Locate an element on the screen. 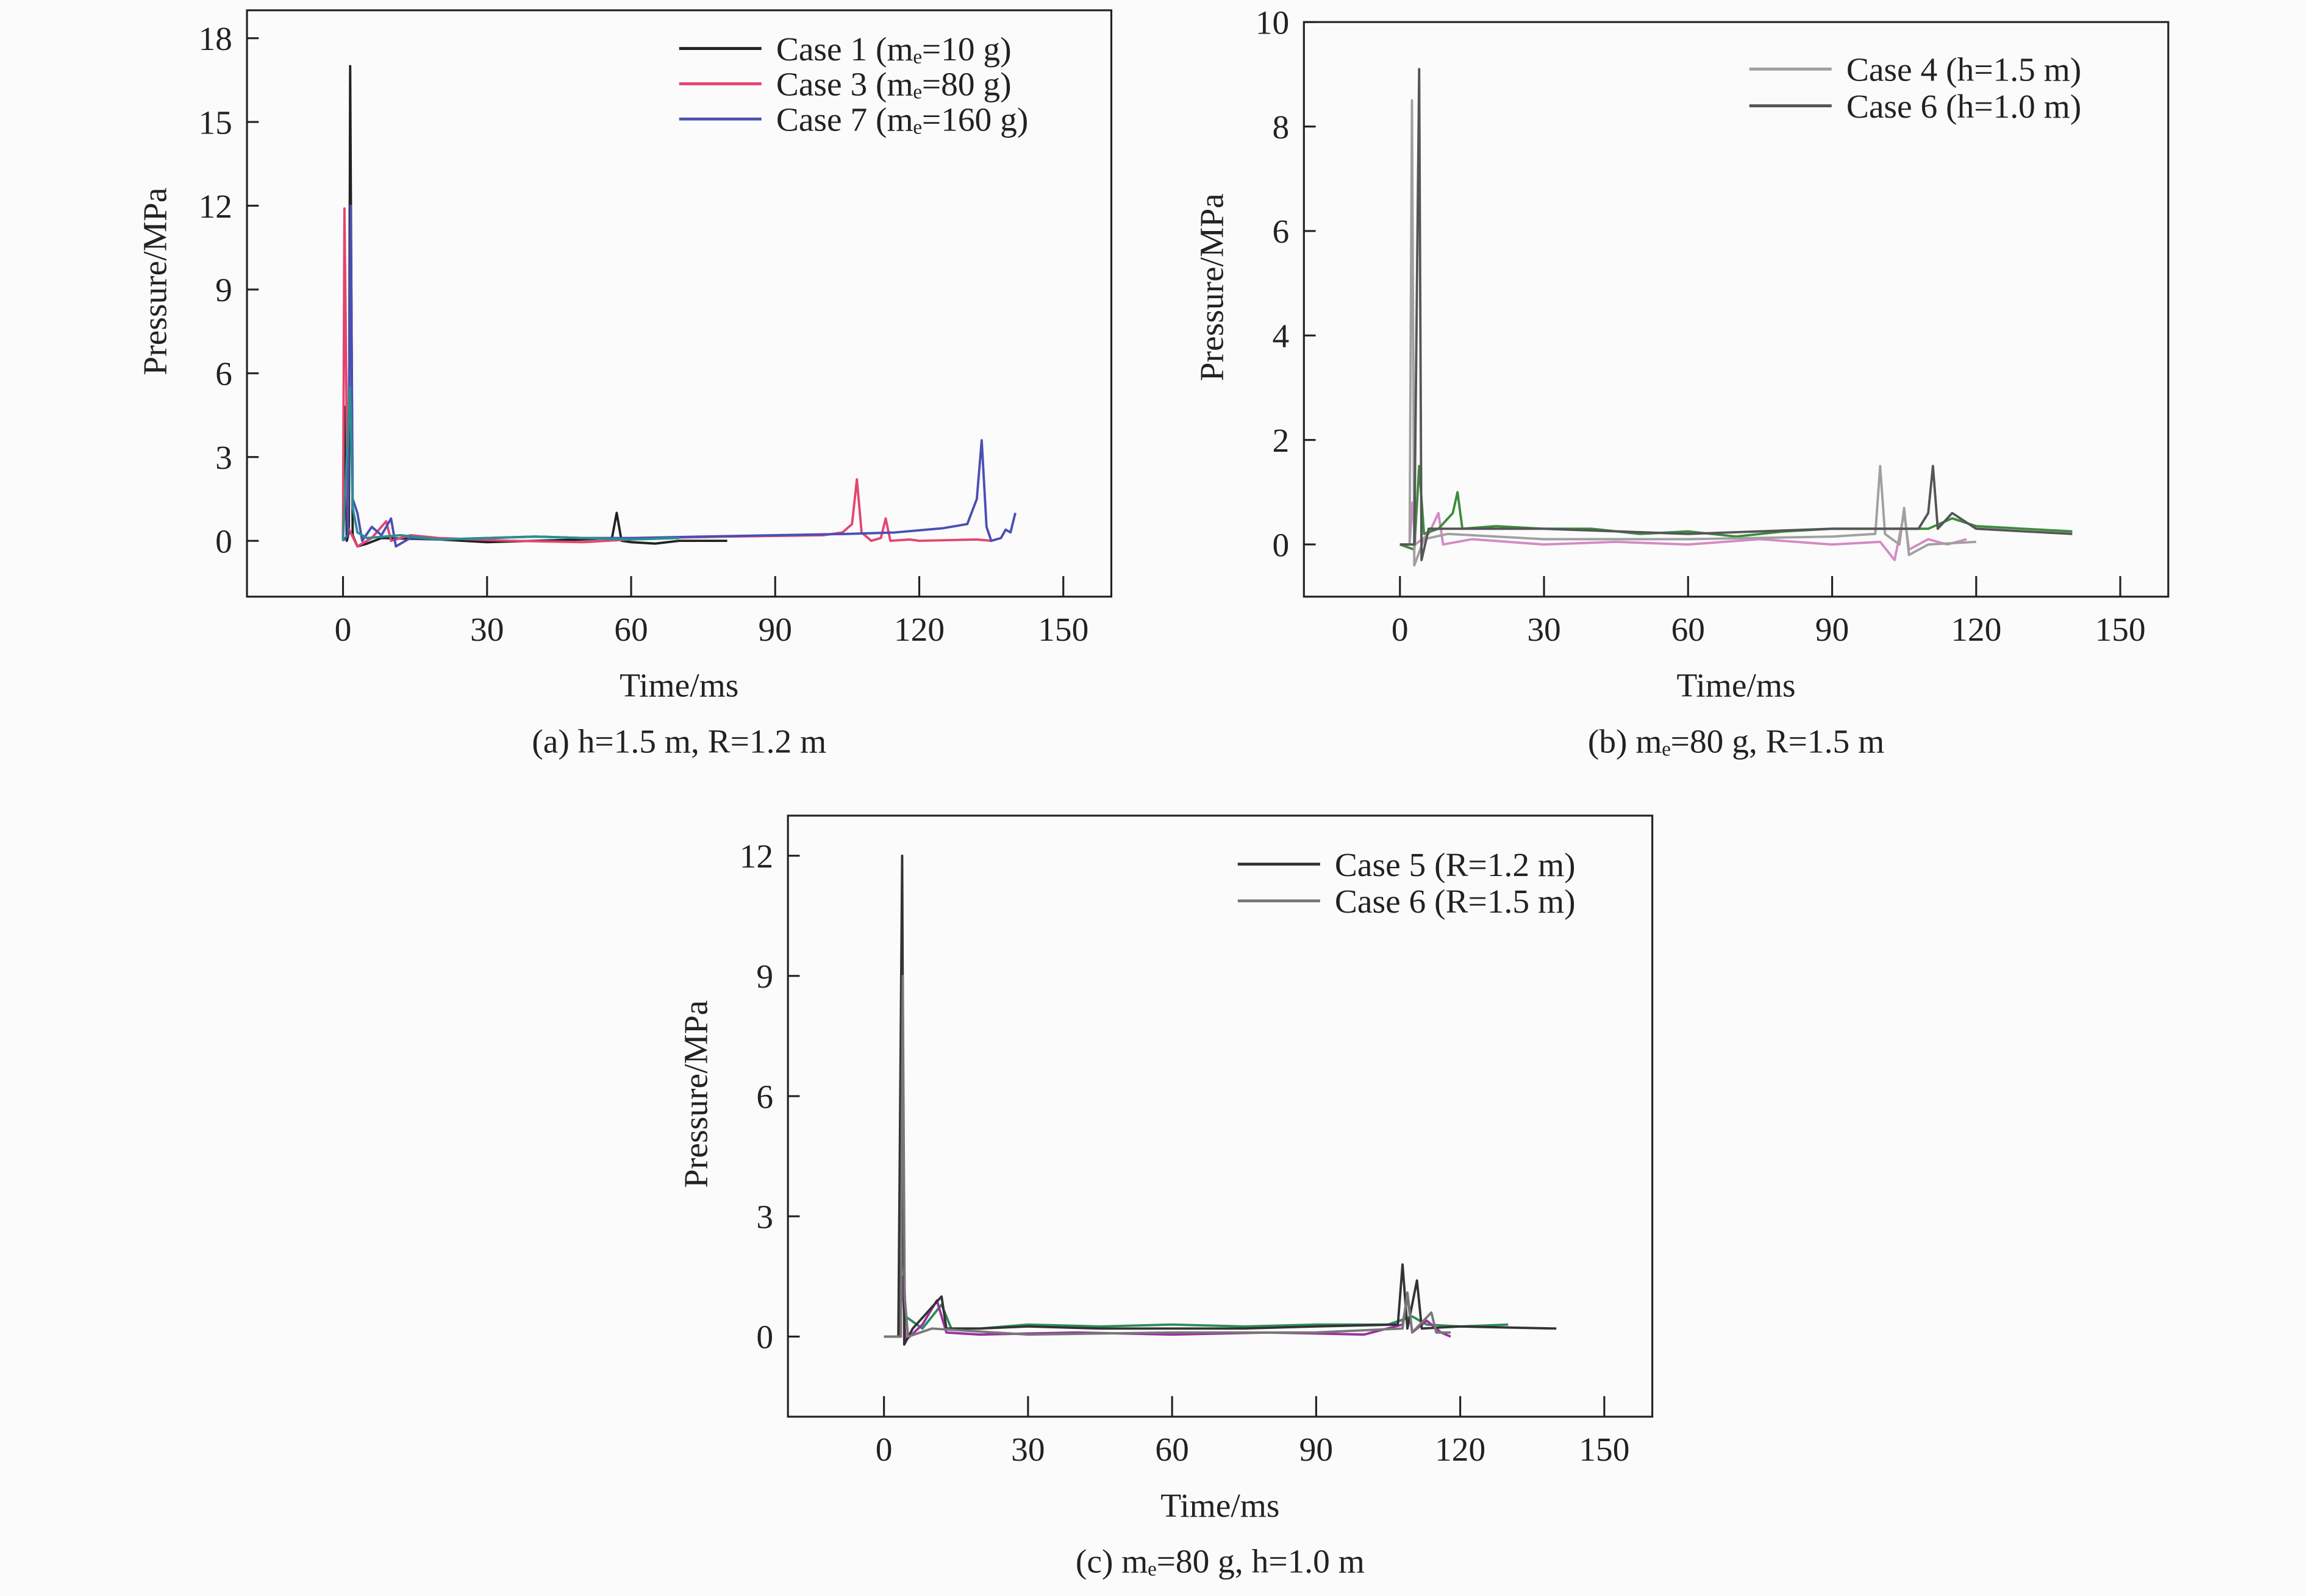  y-tick-label: 2 is located at coordinates (1280, 440).